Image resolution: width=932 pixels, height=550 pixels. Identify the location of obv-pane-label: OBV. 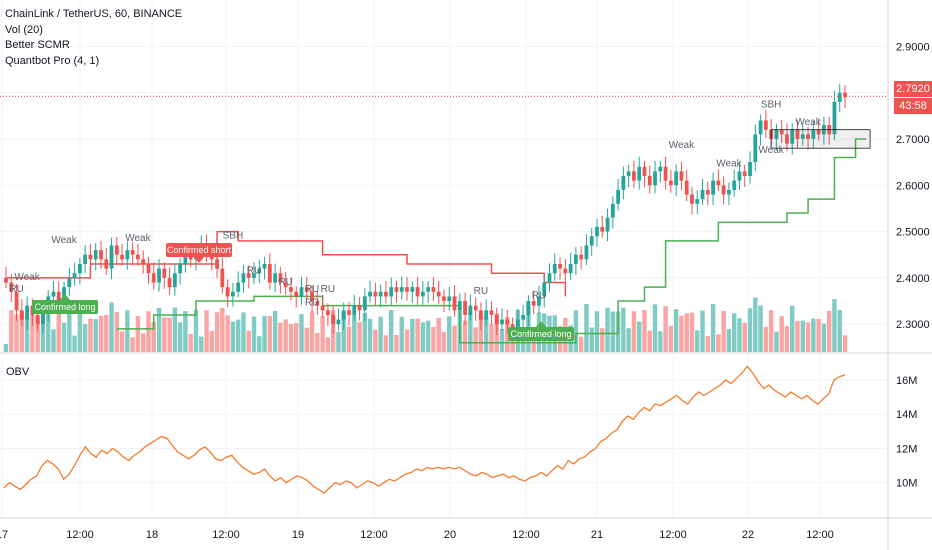
(18, 372).